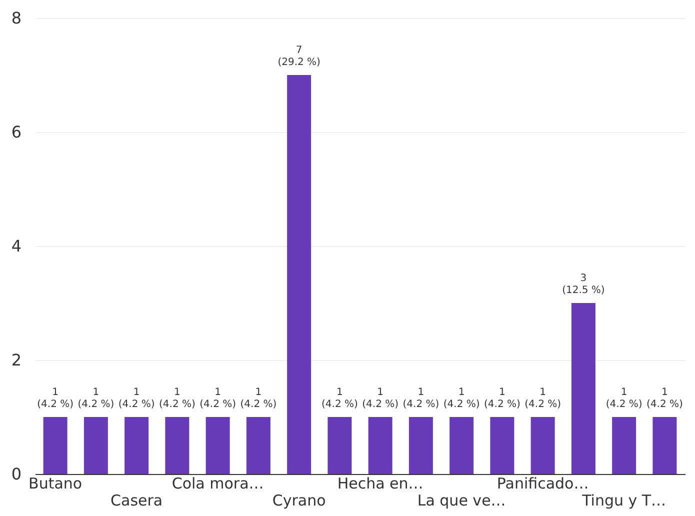 Image resolution: width=695 pixels, height=516 pixels. I want to click on y-tick-label: 6, so click(16, 132).